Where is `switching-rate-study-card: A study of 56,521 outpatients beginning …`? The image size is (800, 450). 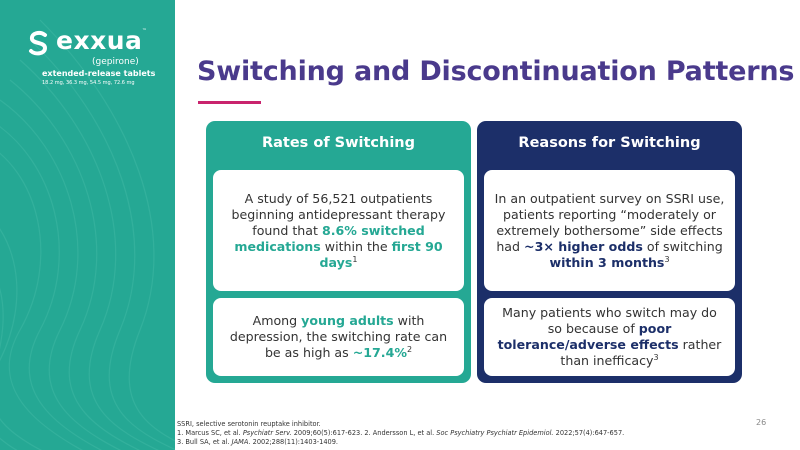
switching-rate-study-card: A study of 56,521 outpatients beginning … is located at coordinates (338, 230).